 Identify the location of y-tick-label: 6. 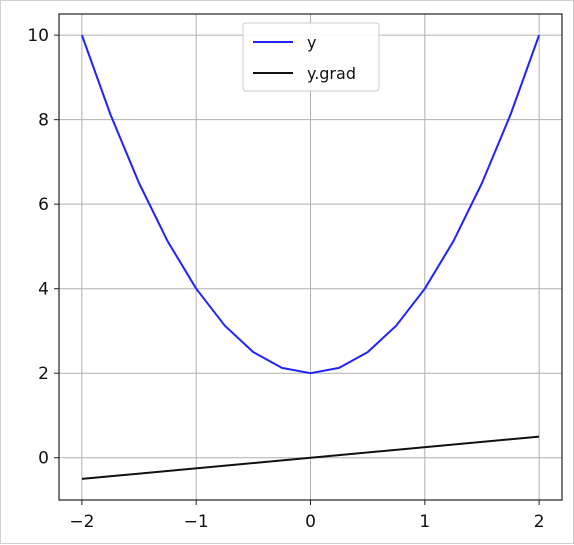
(43, 205).